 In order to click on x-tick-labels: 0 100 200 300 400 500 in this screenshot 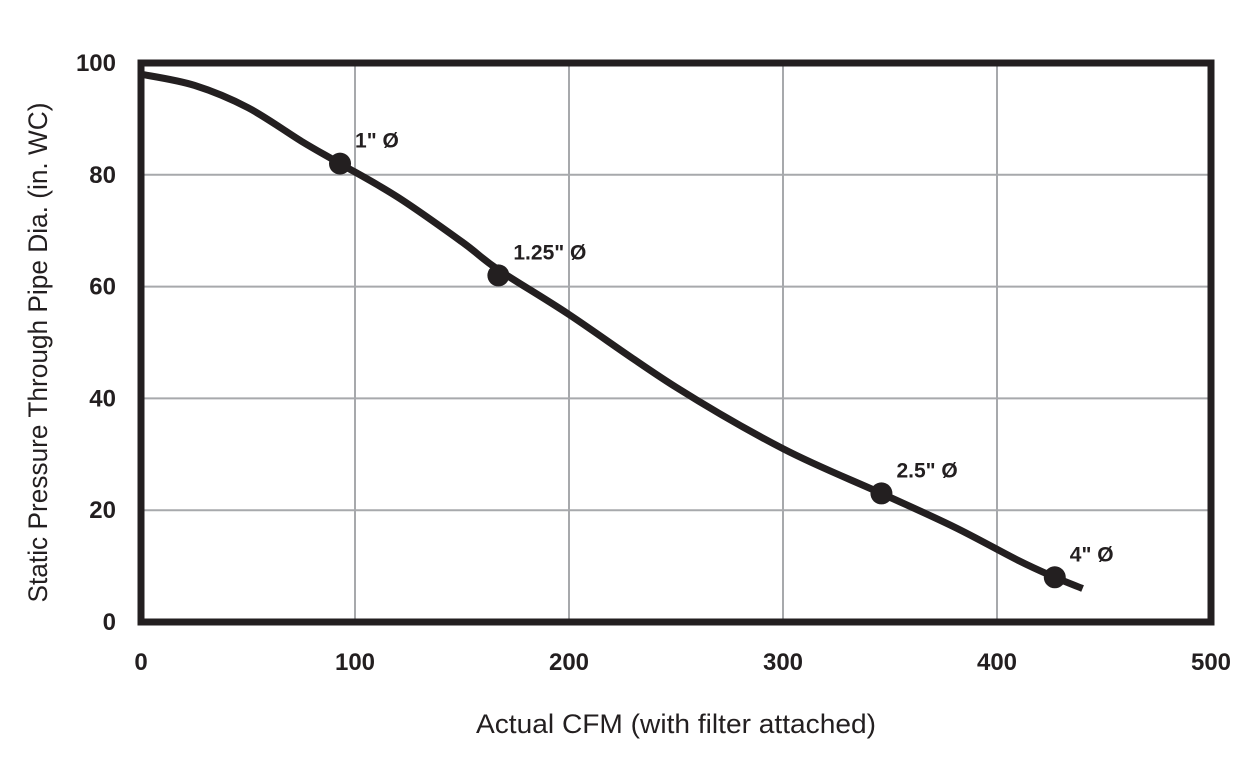, I will do `click(682, 662)`.